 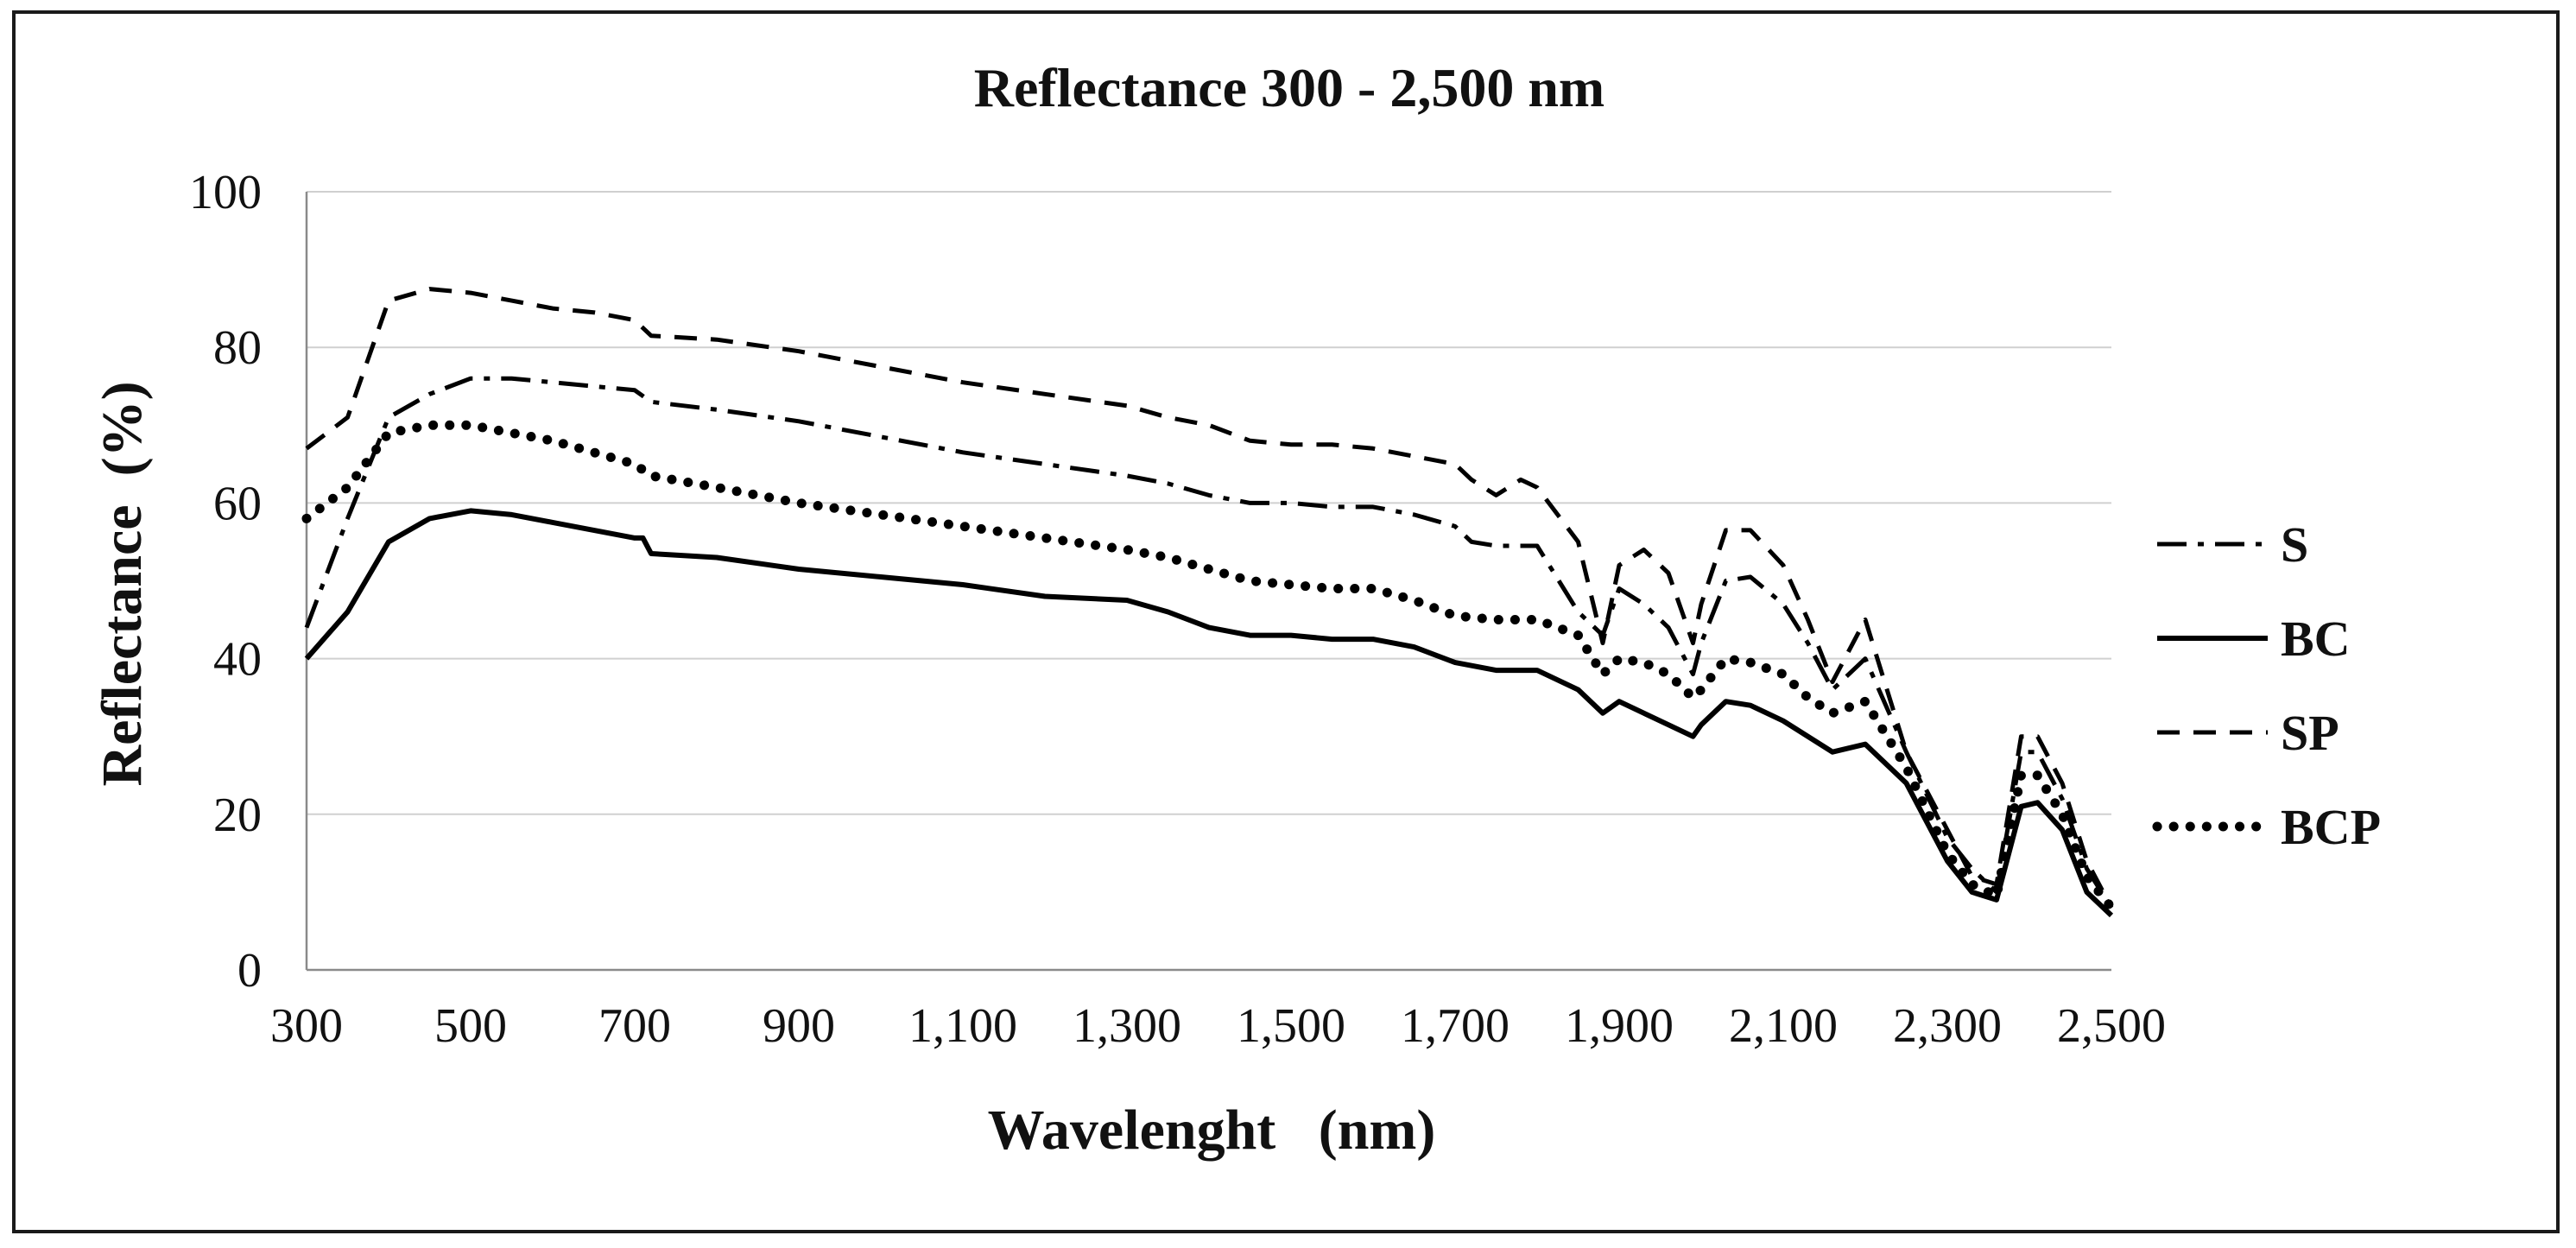 What do you see at coordinates (1212, 1130) in the screenshot?
I see `x-axis-title: Wavelenght (nm)` at bounding box center [1212, 1130].